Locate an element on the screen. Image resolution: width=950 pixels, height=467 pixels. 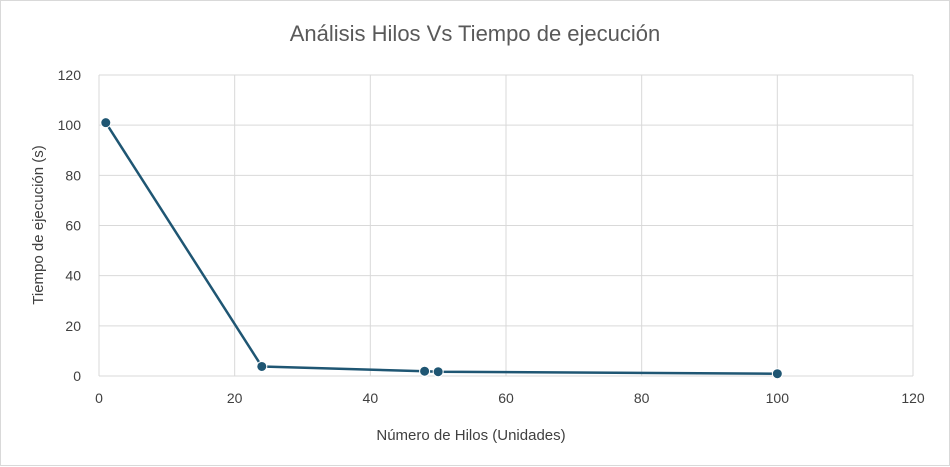
y-tick-label: 20 is located at coordinates (73, 326).